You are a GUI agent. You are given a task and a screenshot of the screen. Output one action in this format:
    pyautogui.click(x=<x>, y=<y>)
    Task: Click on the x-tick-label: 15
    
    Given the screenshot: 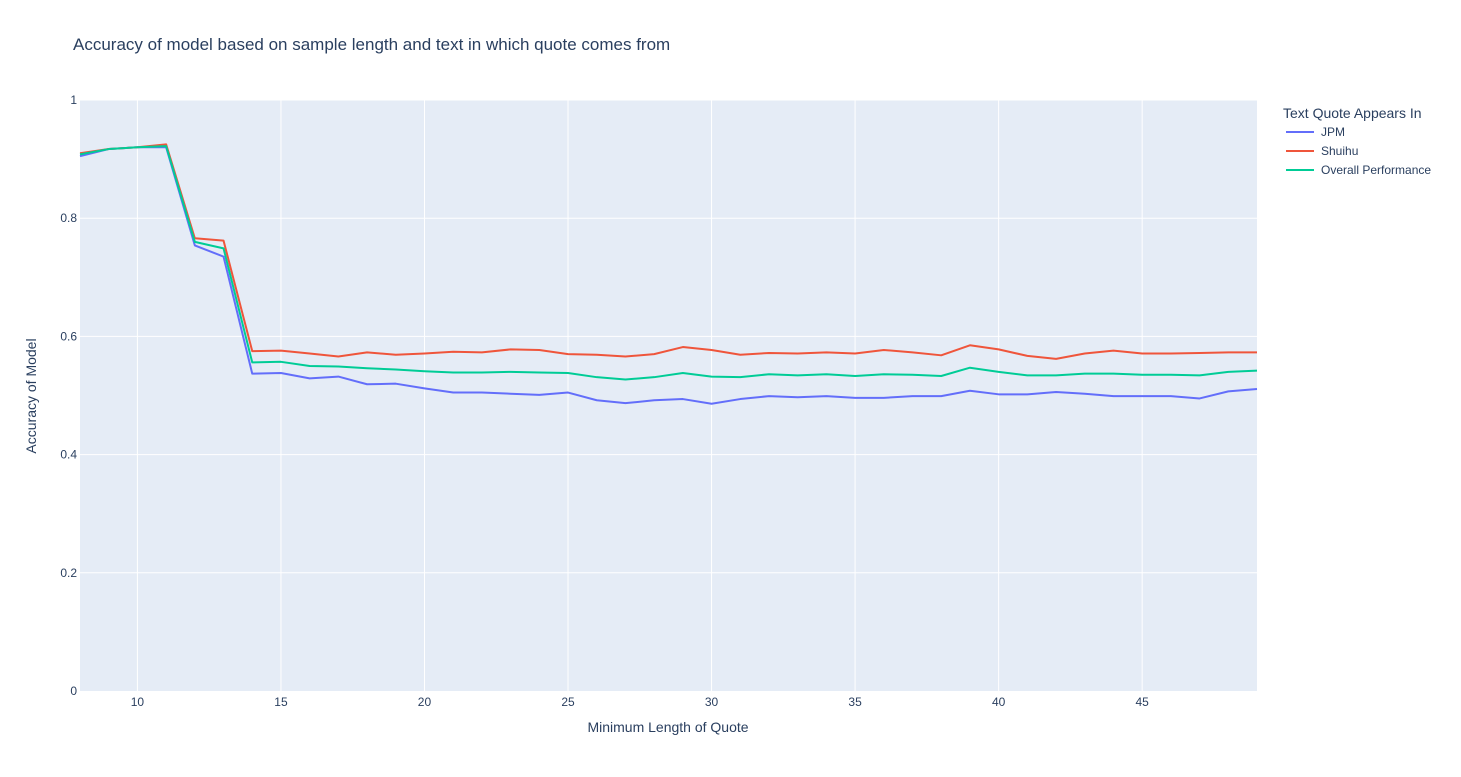 What is the action you would take?
    pyautogui.click(x=281, y=702)
    